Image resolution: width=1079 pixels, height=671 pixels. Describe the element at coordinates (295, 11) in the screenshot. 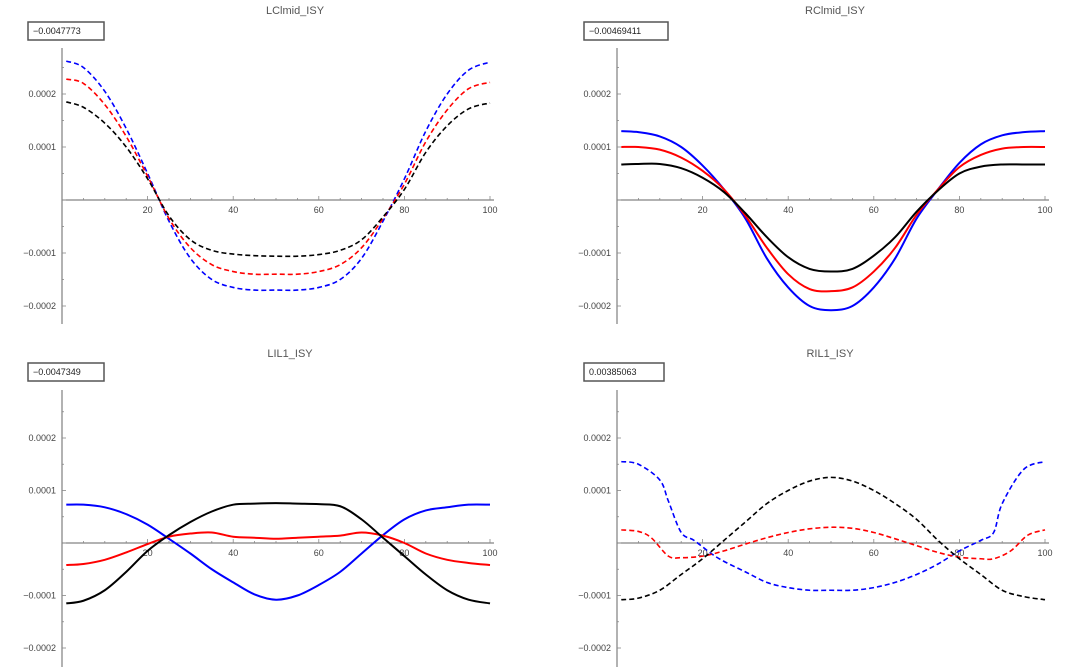

I see `chart-title: LClmid_ISY` at that location.